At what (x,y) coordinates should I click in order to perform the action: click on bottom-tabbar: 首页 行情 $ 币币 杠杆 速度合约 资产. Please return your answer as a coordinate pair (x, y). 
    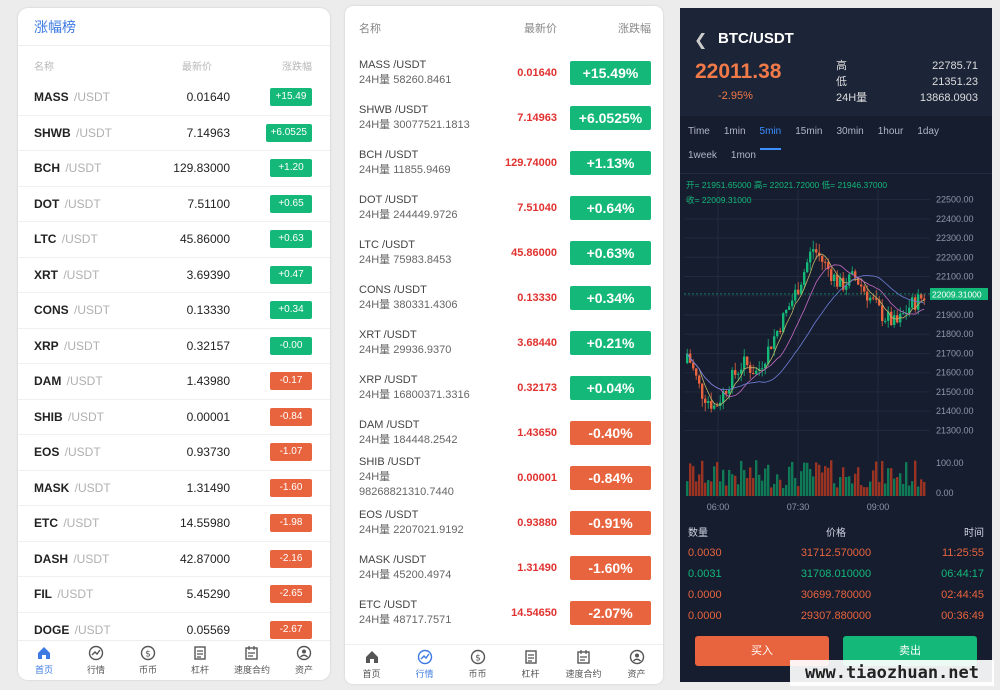
    Looking at the image, I should click on (504, 664).